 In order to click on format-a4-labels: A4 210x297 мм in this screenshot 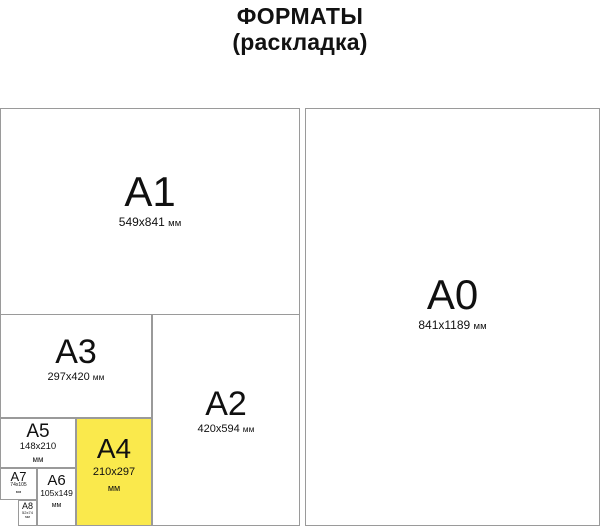, I will do `click(114, 463)`.